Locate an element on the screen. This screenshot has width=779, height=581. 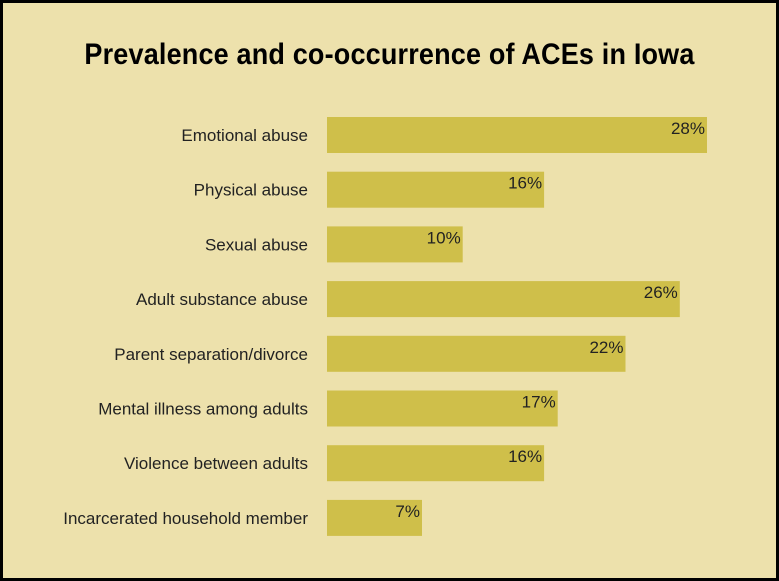
value-label-0: 28% is located at coordinates (688, 128).